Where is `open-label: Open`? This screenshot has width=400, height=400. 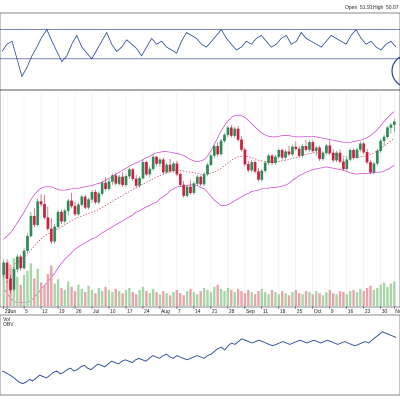
open-label: Open is located at coordinates (351, 8).